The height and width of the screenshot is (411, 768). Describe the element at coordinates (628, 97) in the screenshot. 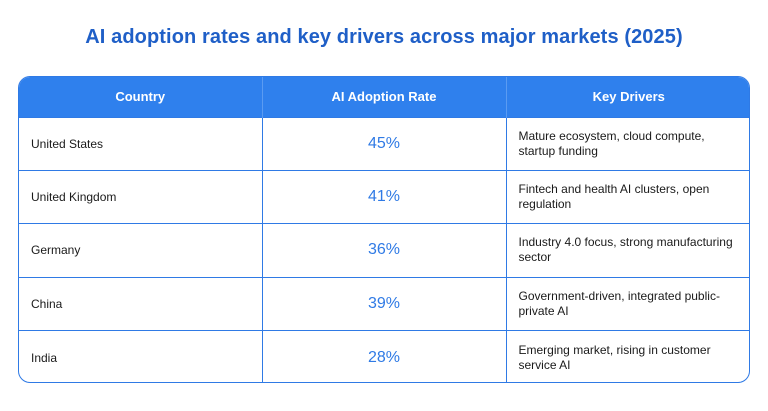

I see `header-key-drivers: Key Drivers` at that location.